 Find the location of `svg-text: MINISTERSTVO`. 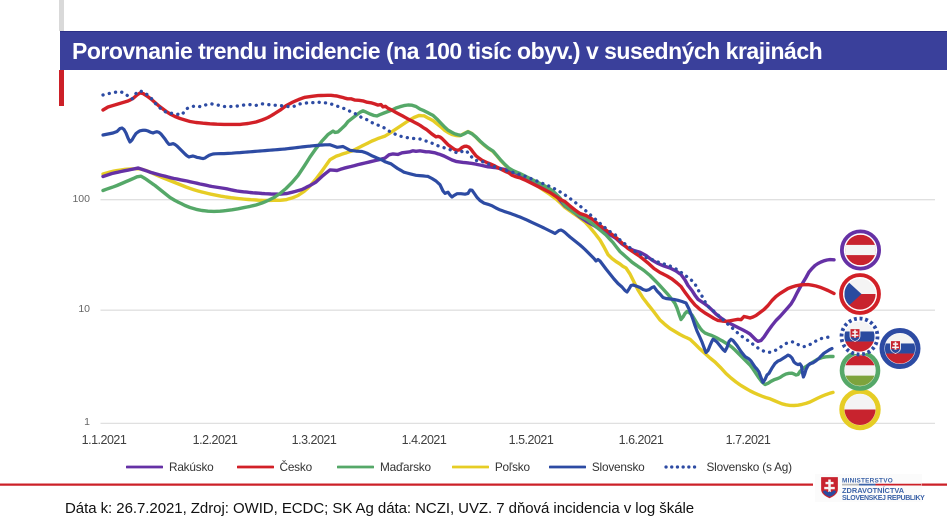

svg-text: MINISTERSTVO is located at coordinates (867, 481).